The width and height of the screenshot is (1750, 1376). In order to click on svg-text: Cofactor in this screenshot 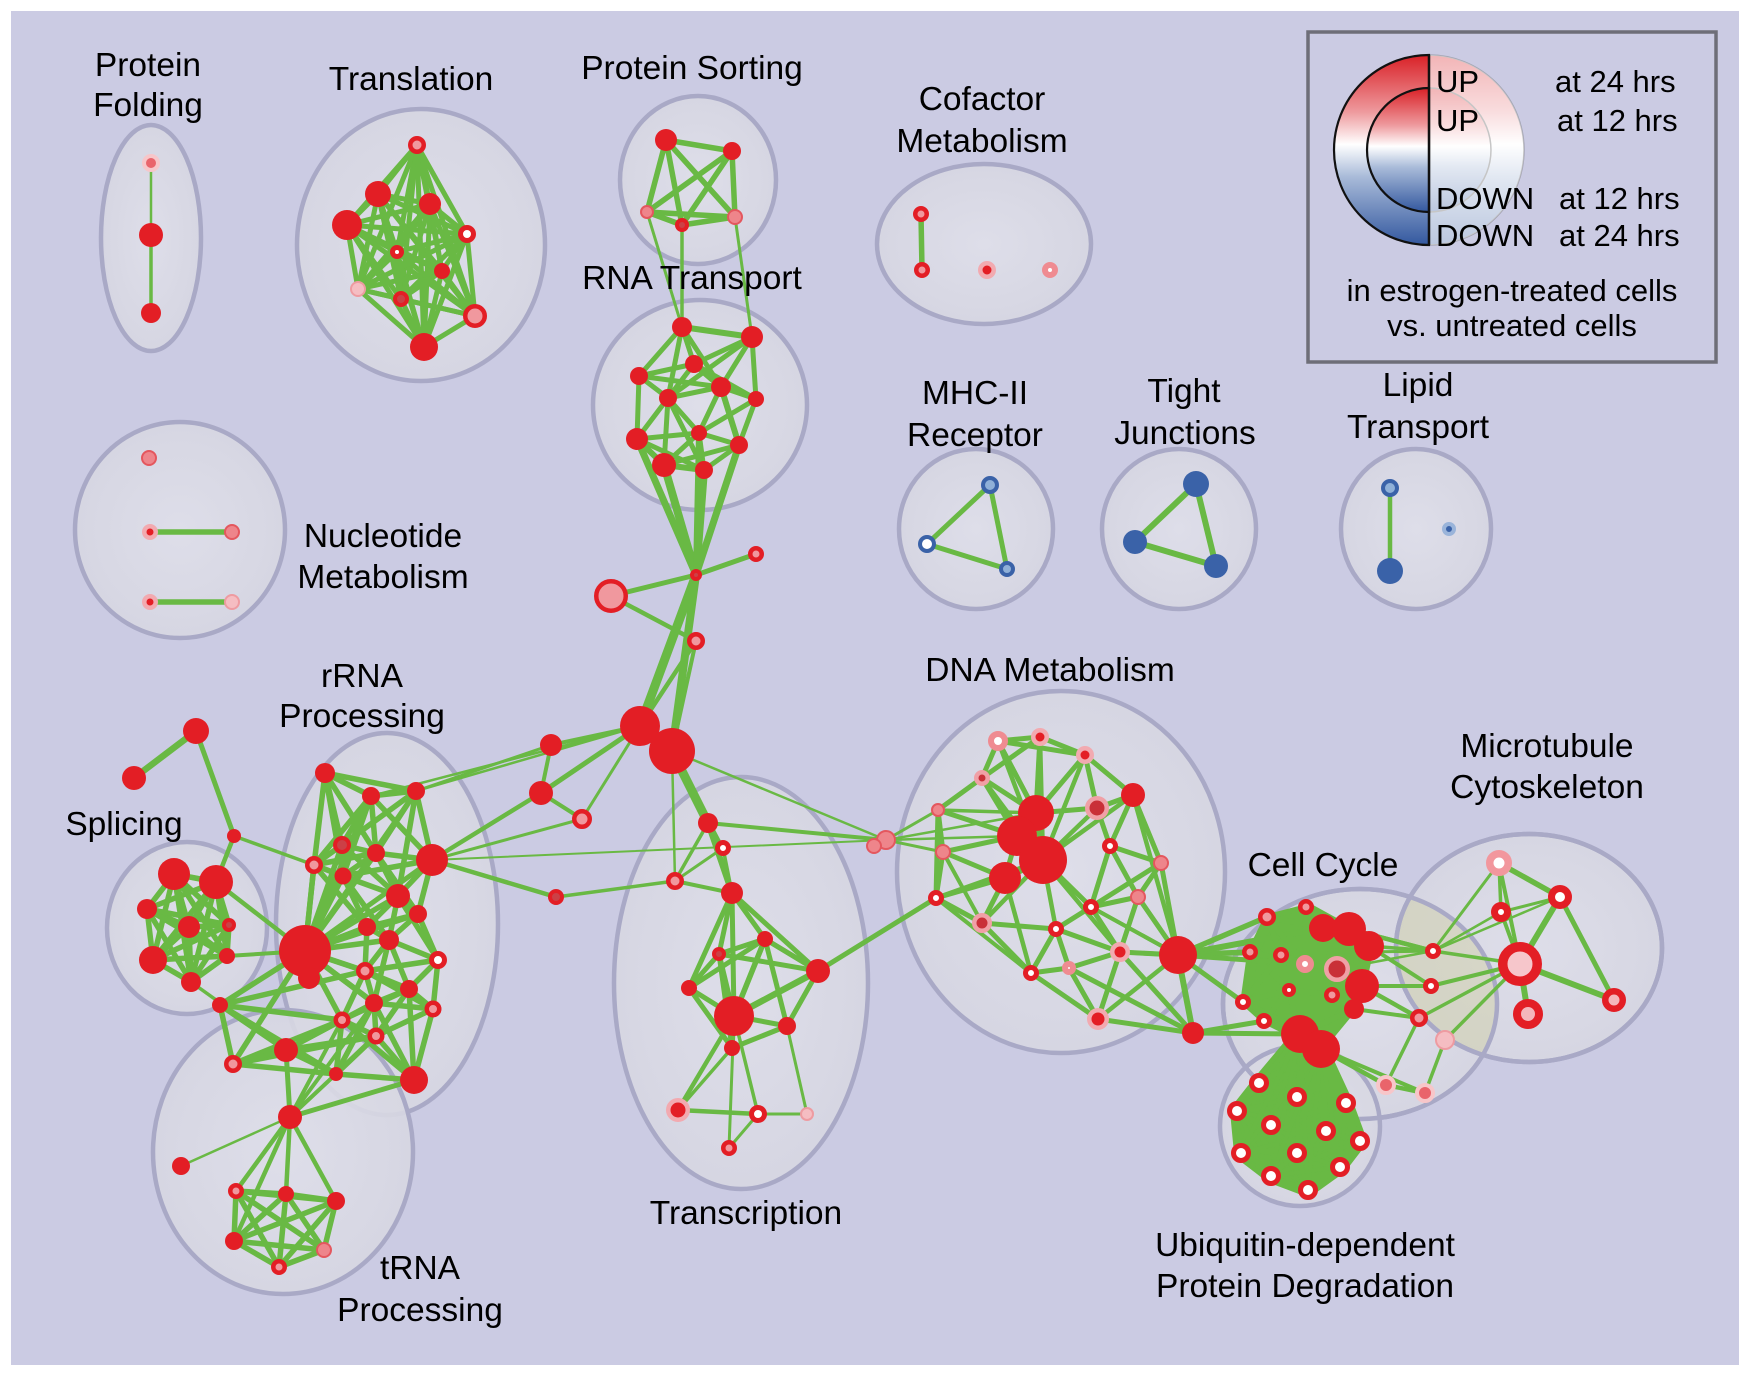, I will do `click(982, 99)`.